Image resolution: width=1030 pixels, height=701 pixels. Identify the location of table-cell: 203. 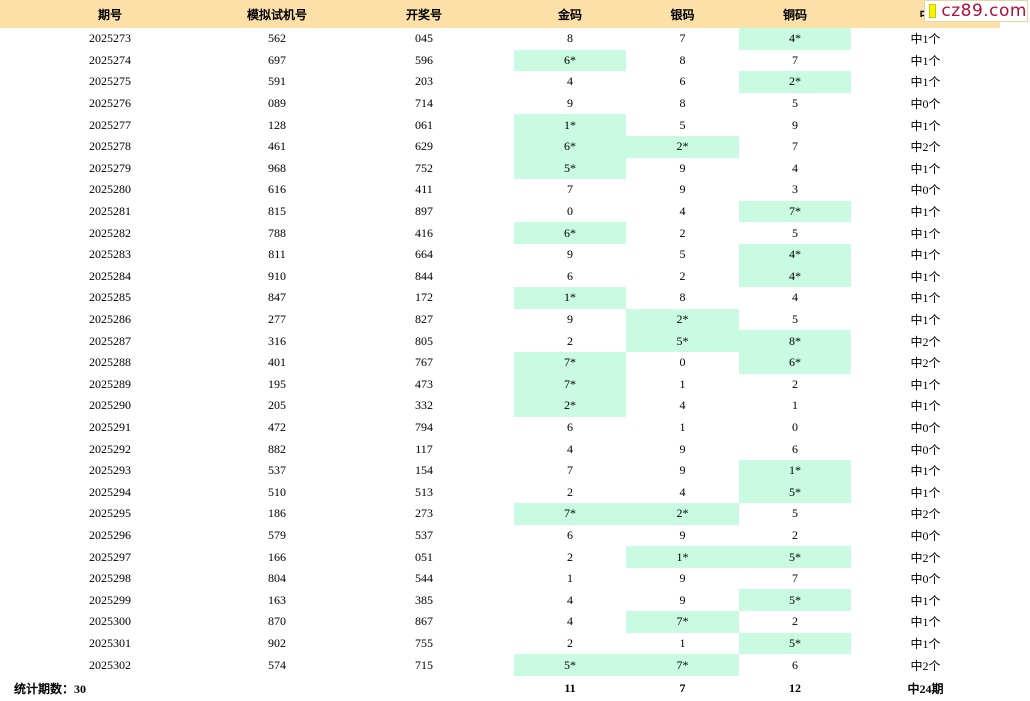
(424, 81).